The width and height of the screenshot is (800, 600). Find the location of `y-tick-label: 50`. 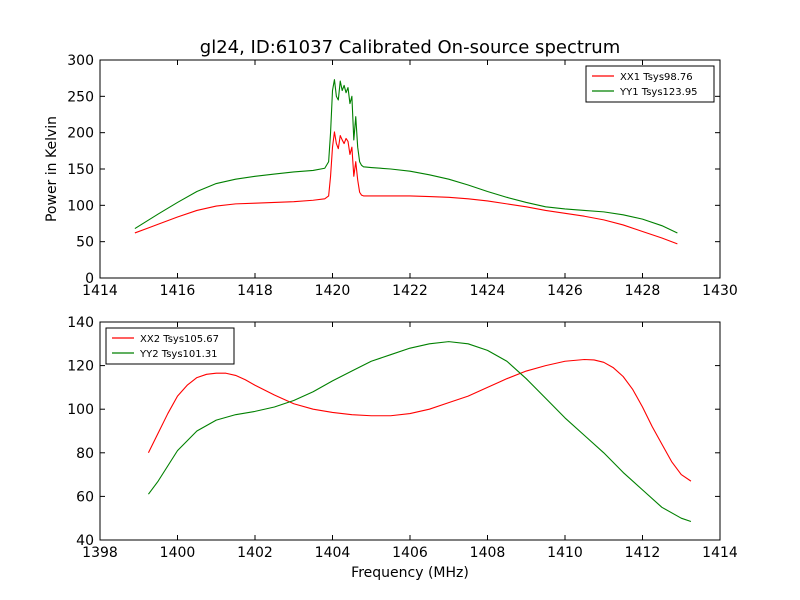

y-tick-label: 50 is located at coordinates (85, 243).